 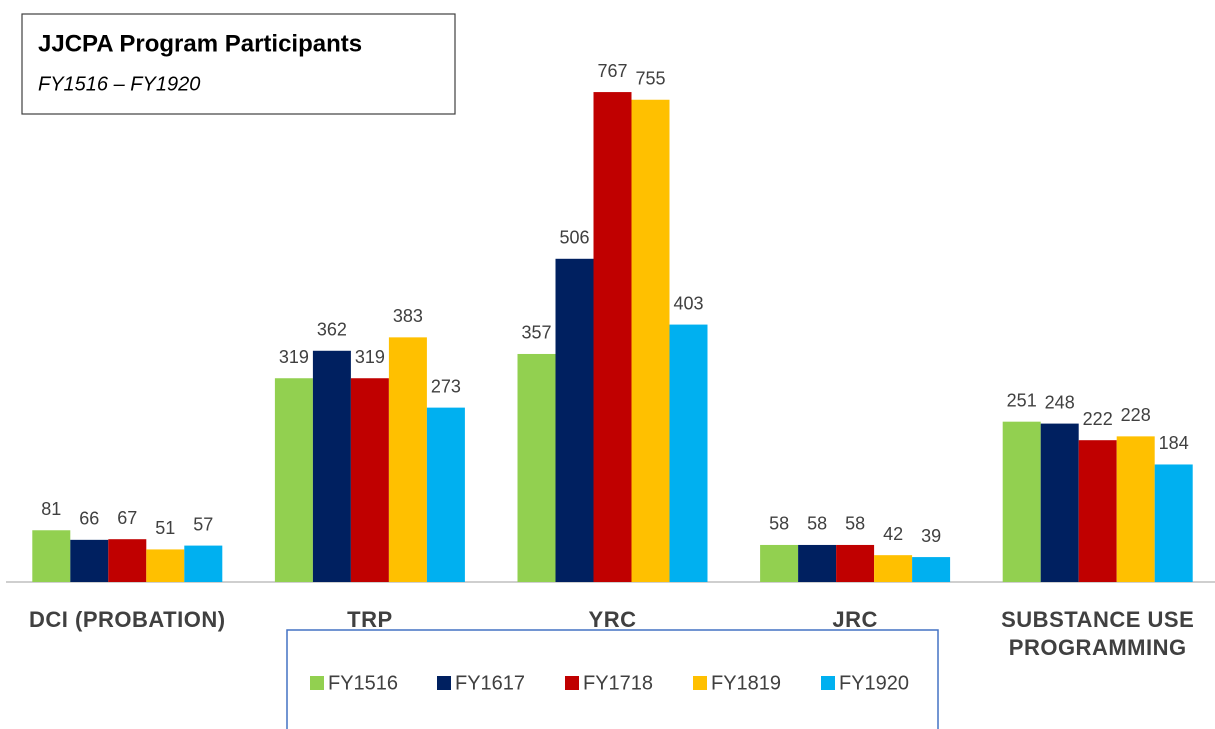 I want to click on data-label: 248, so click(x=1060, y=402).